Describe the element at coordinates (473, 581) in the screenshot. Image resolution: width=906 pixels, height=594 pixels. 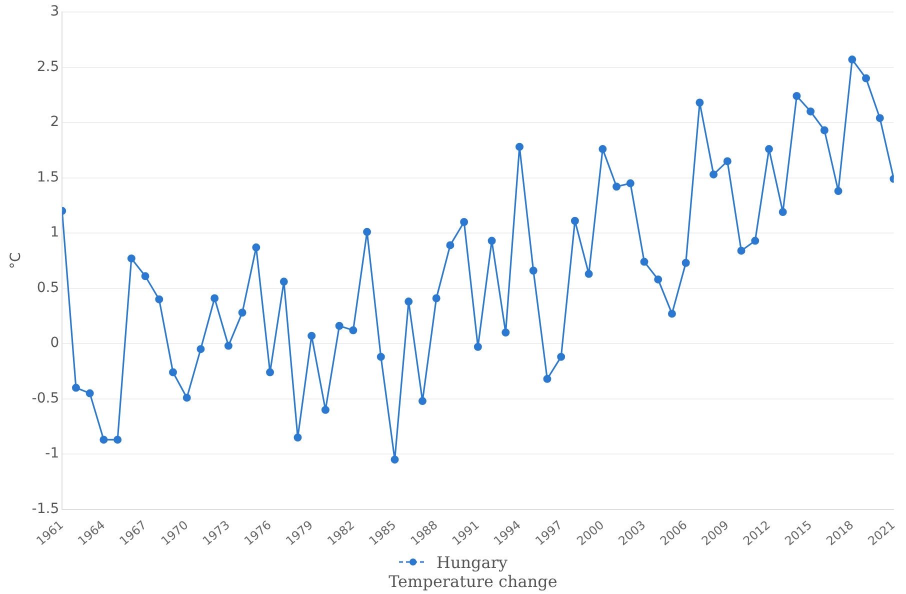
I see `legend-title: Temperature change` at that location.